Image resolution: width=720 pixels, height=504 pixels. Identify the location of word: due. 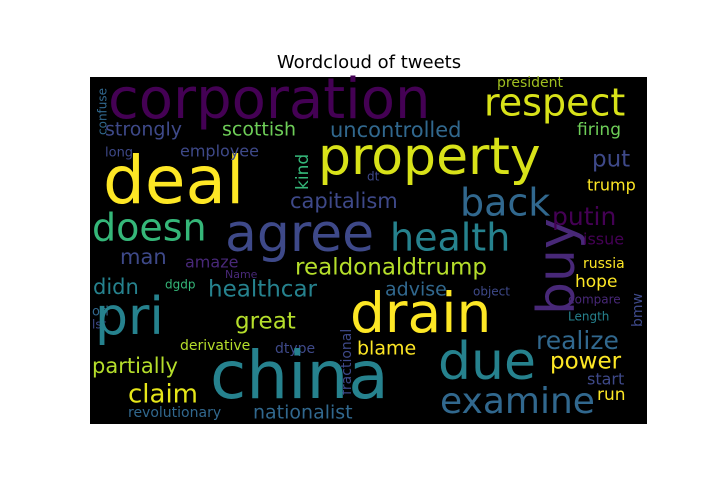
(487, 362).